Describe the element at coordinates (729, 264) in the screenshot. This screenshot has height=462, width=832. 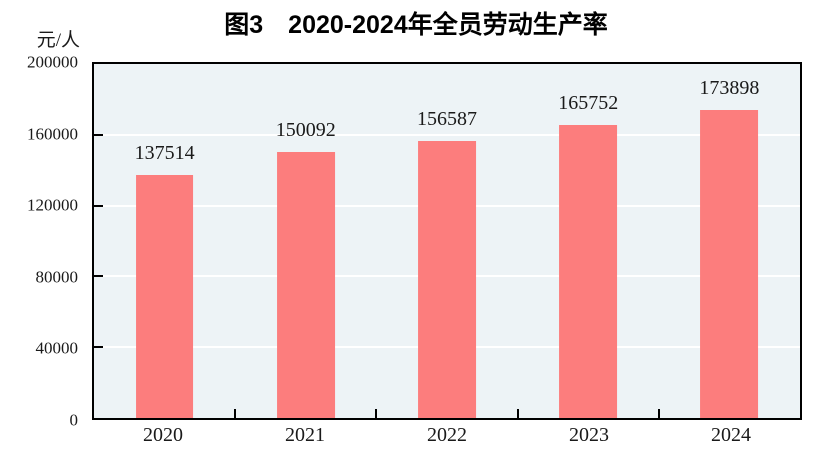
I see `bar-2024` at that location.